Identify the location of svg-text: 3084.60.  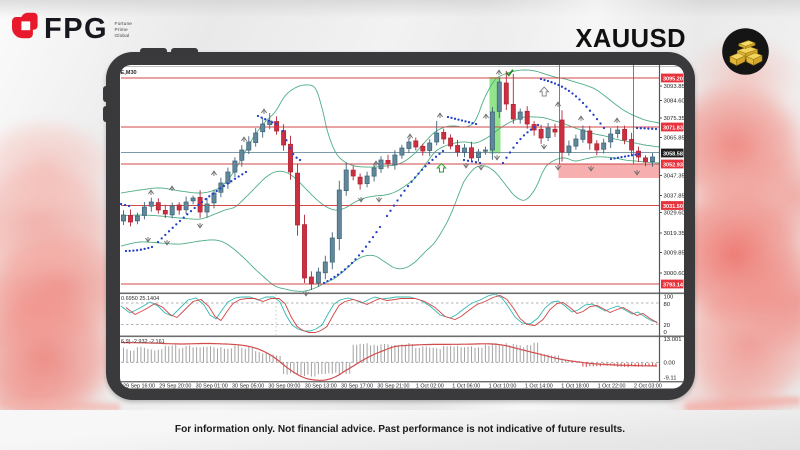
(675, 102).